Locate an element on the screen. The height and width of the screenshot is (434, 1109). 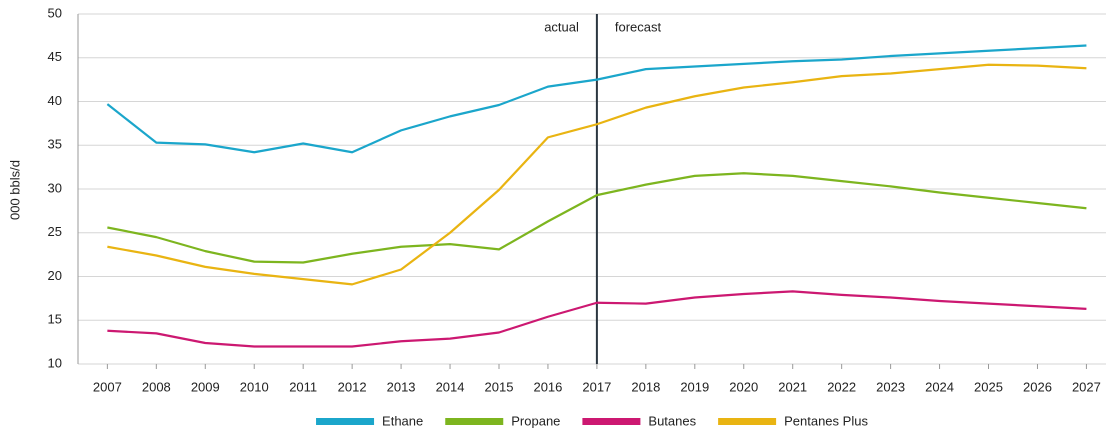
x-tick-label: 2008 is located at coordinates (156, 386).